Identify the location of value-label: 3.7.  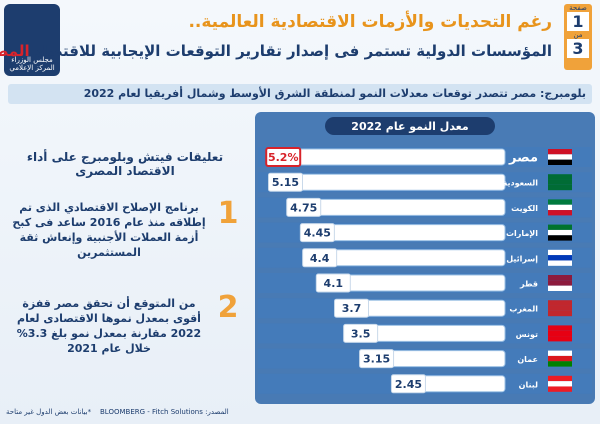
(352, 308).